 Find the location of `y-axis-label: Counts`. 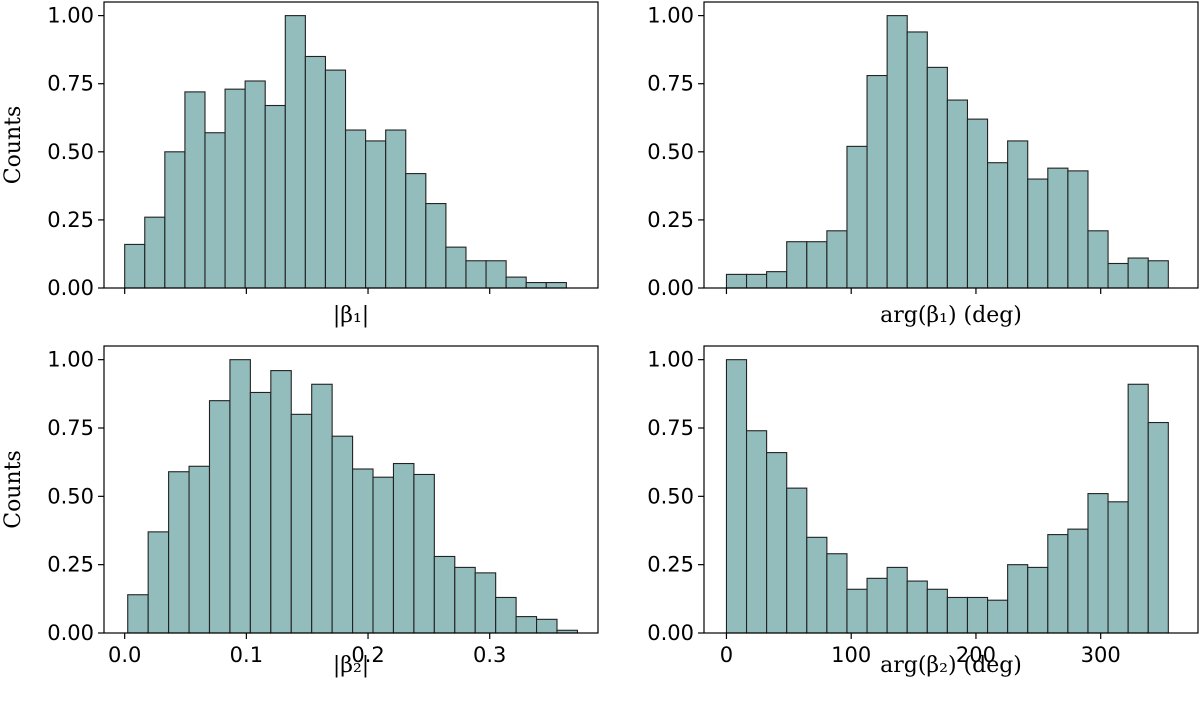

y-axis-label: Counts is located at coordinates (13, 145).